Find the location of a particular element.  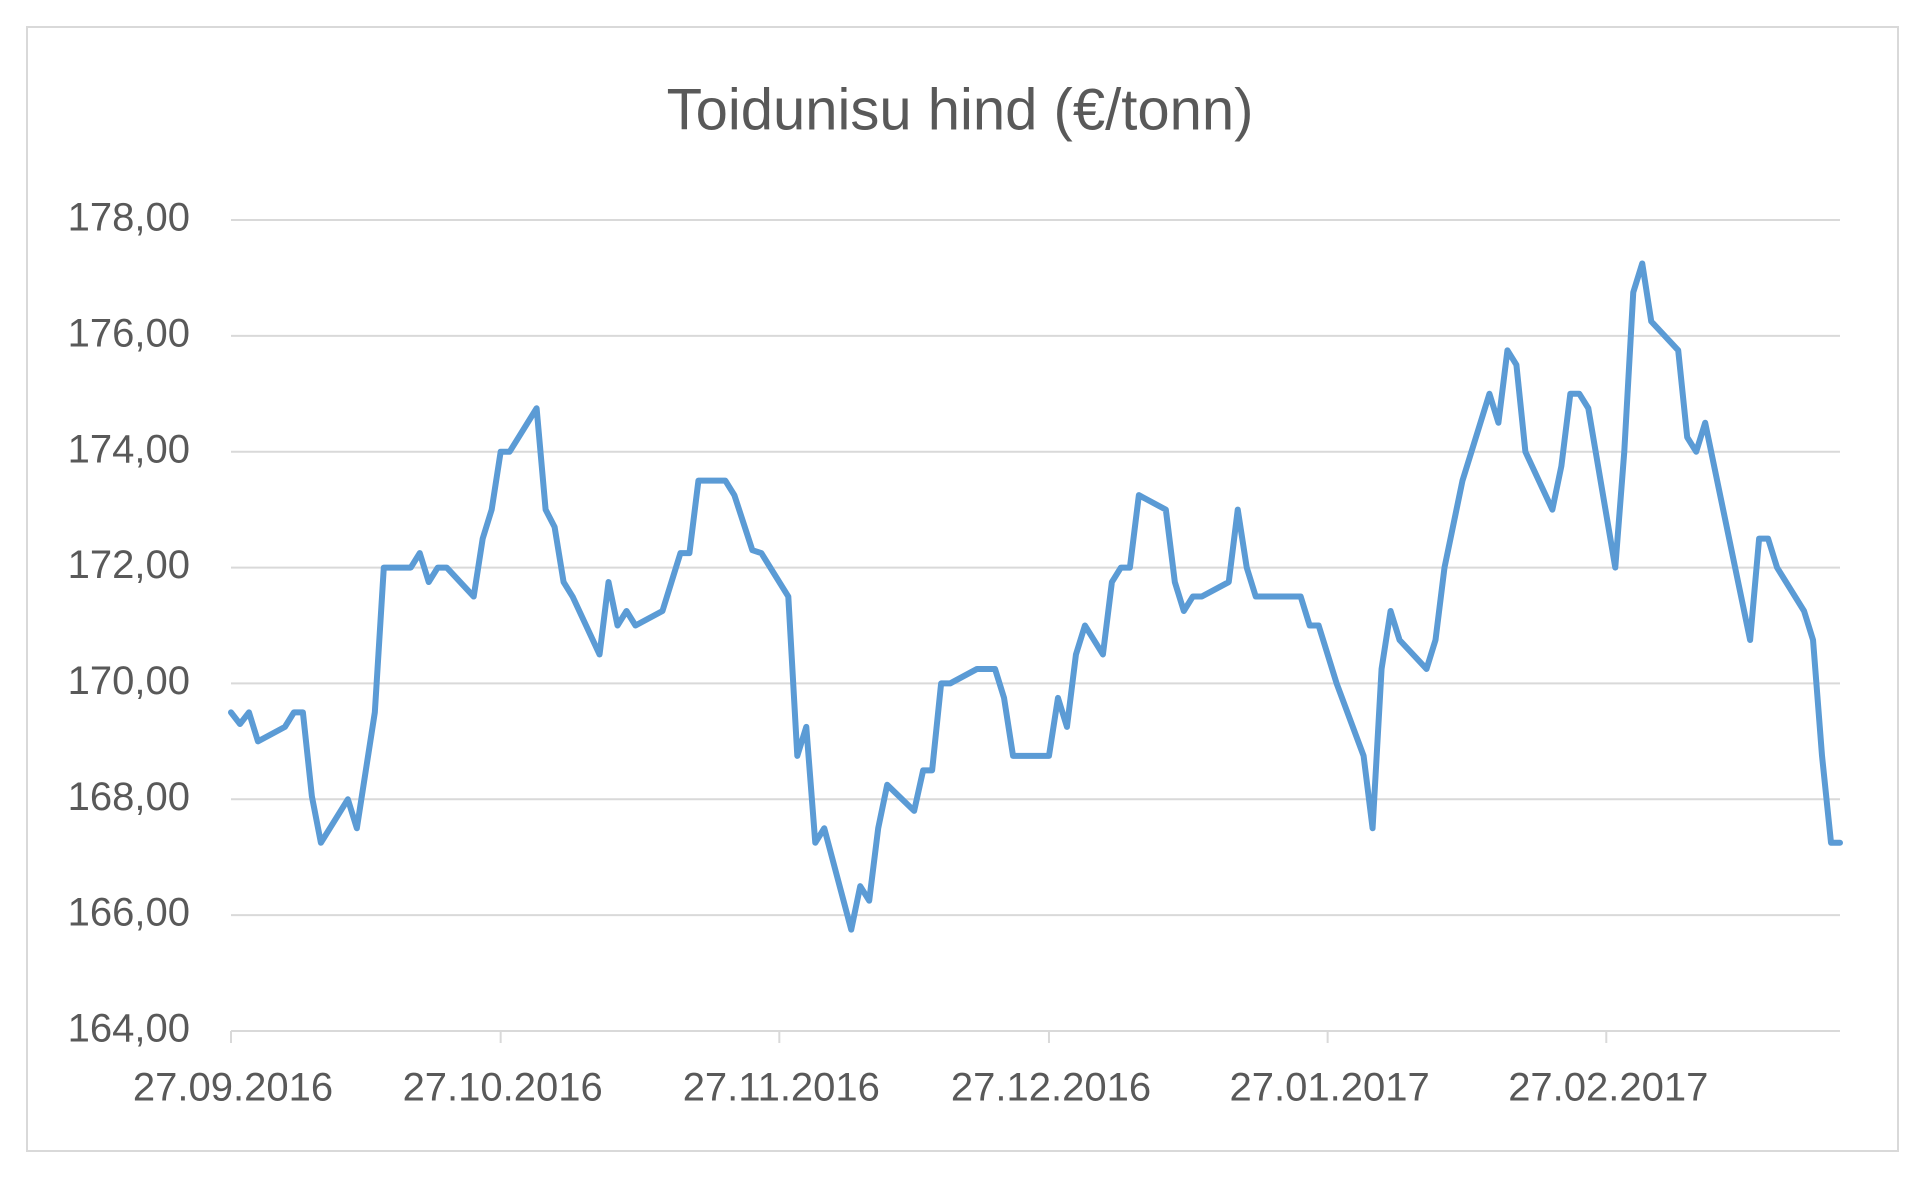

y-tick-label: 178,00 is located at coordinates (129, 218).